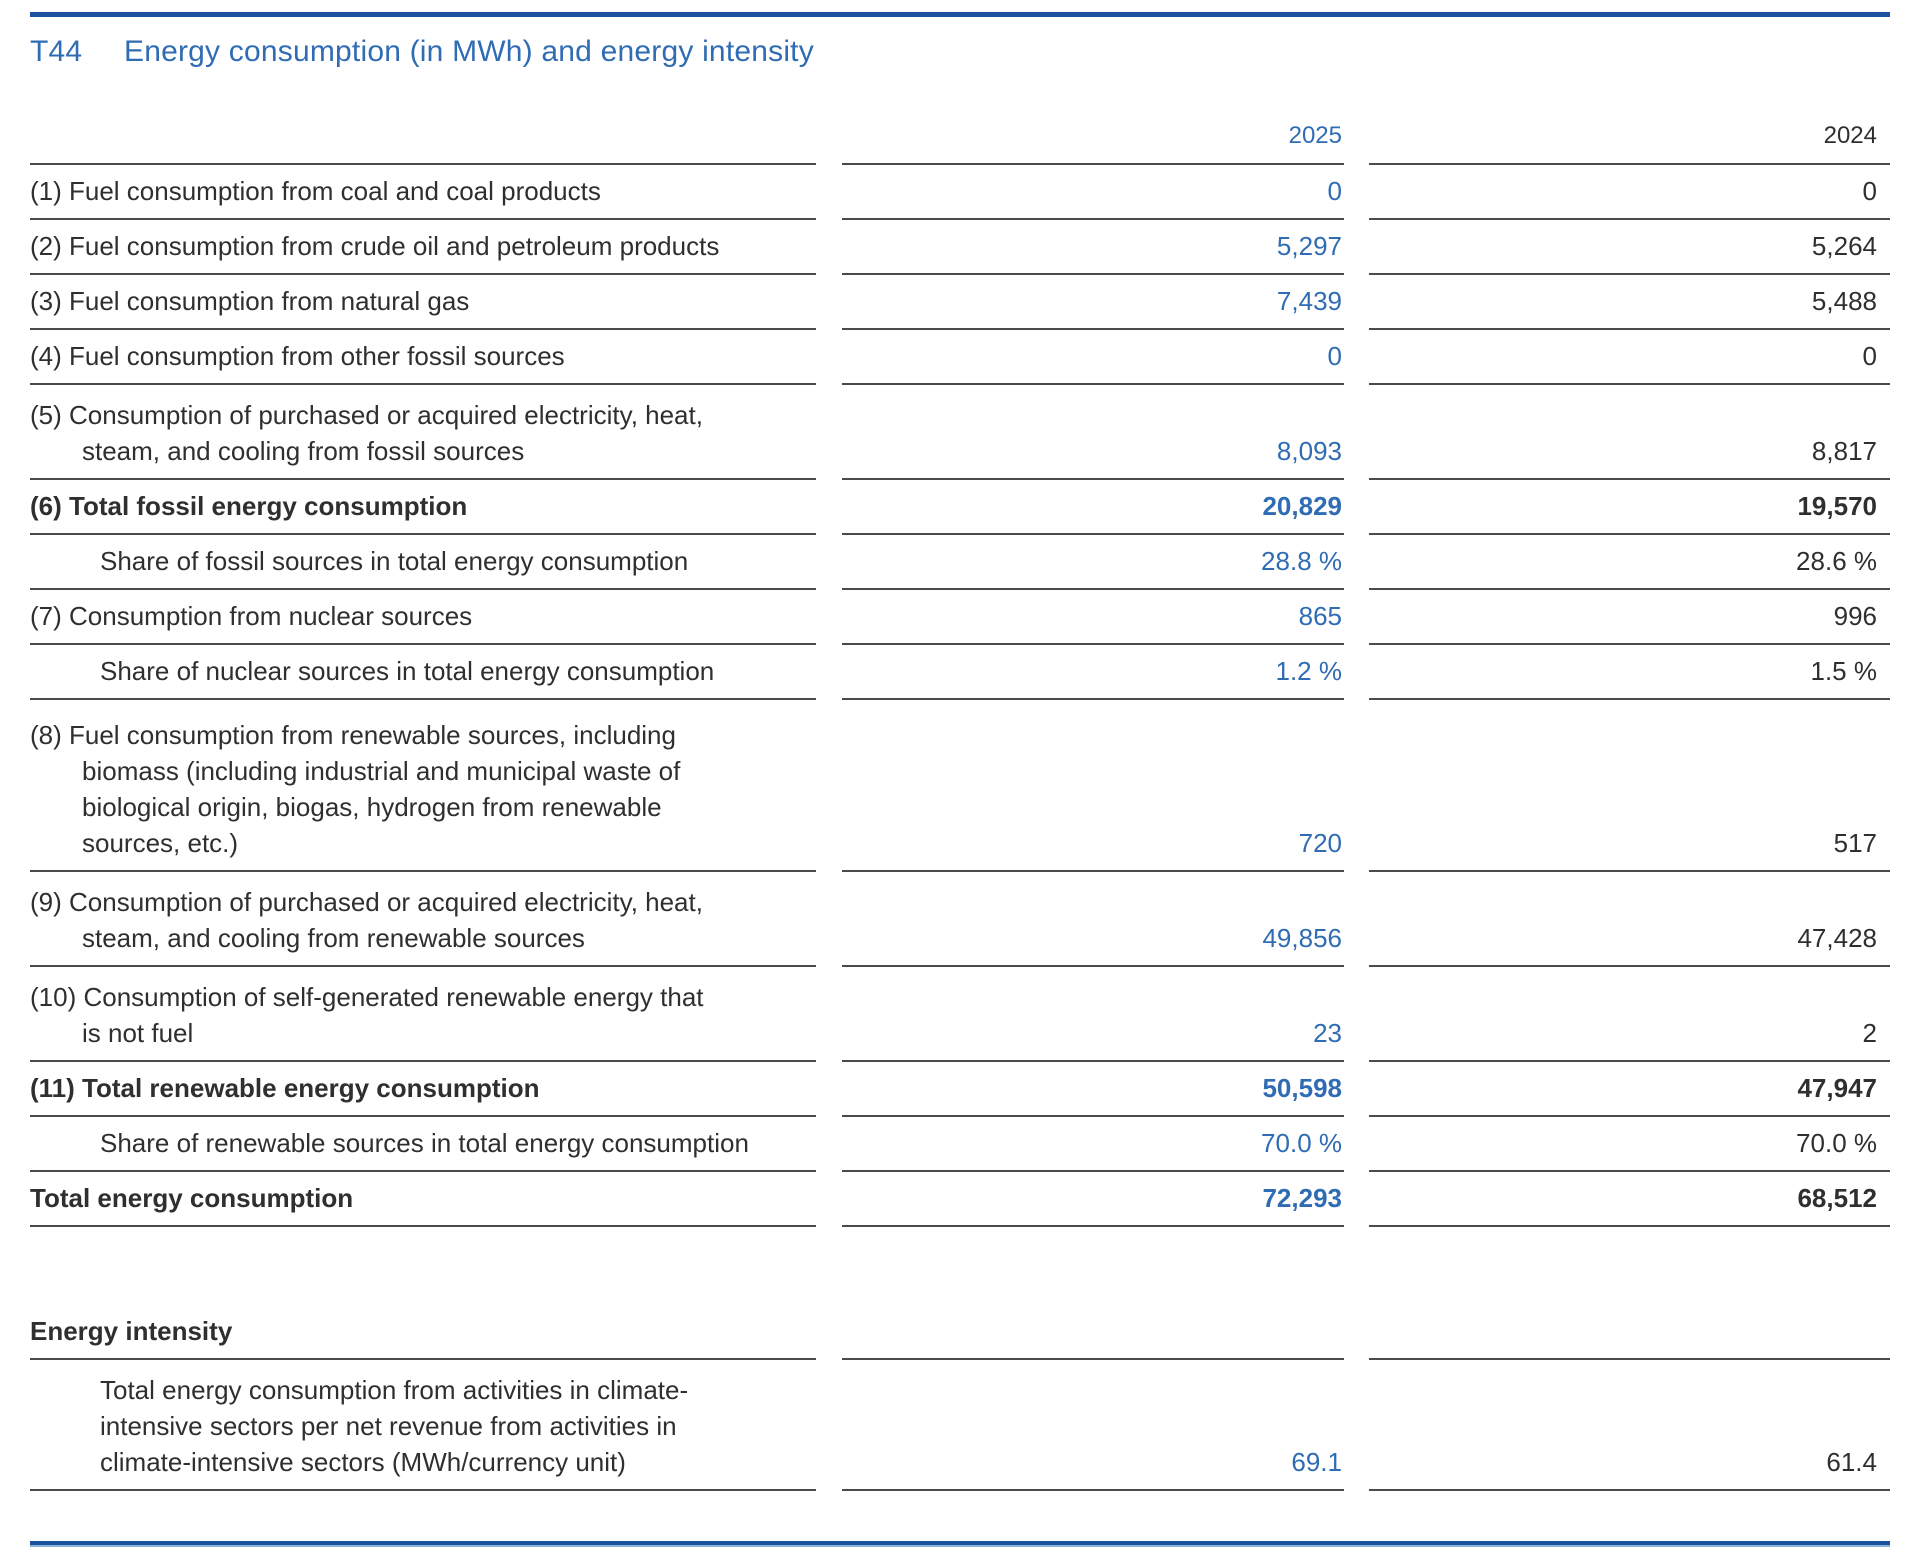 This screenshot has width=1920, height=1547. Describe the element at coordinates (1093, 1425) in the screenshot. I see `value-2025: 69.1` at that location.